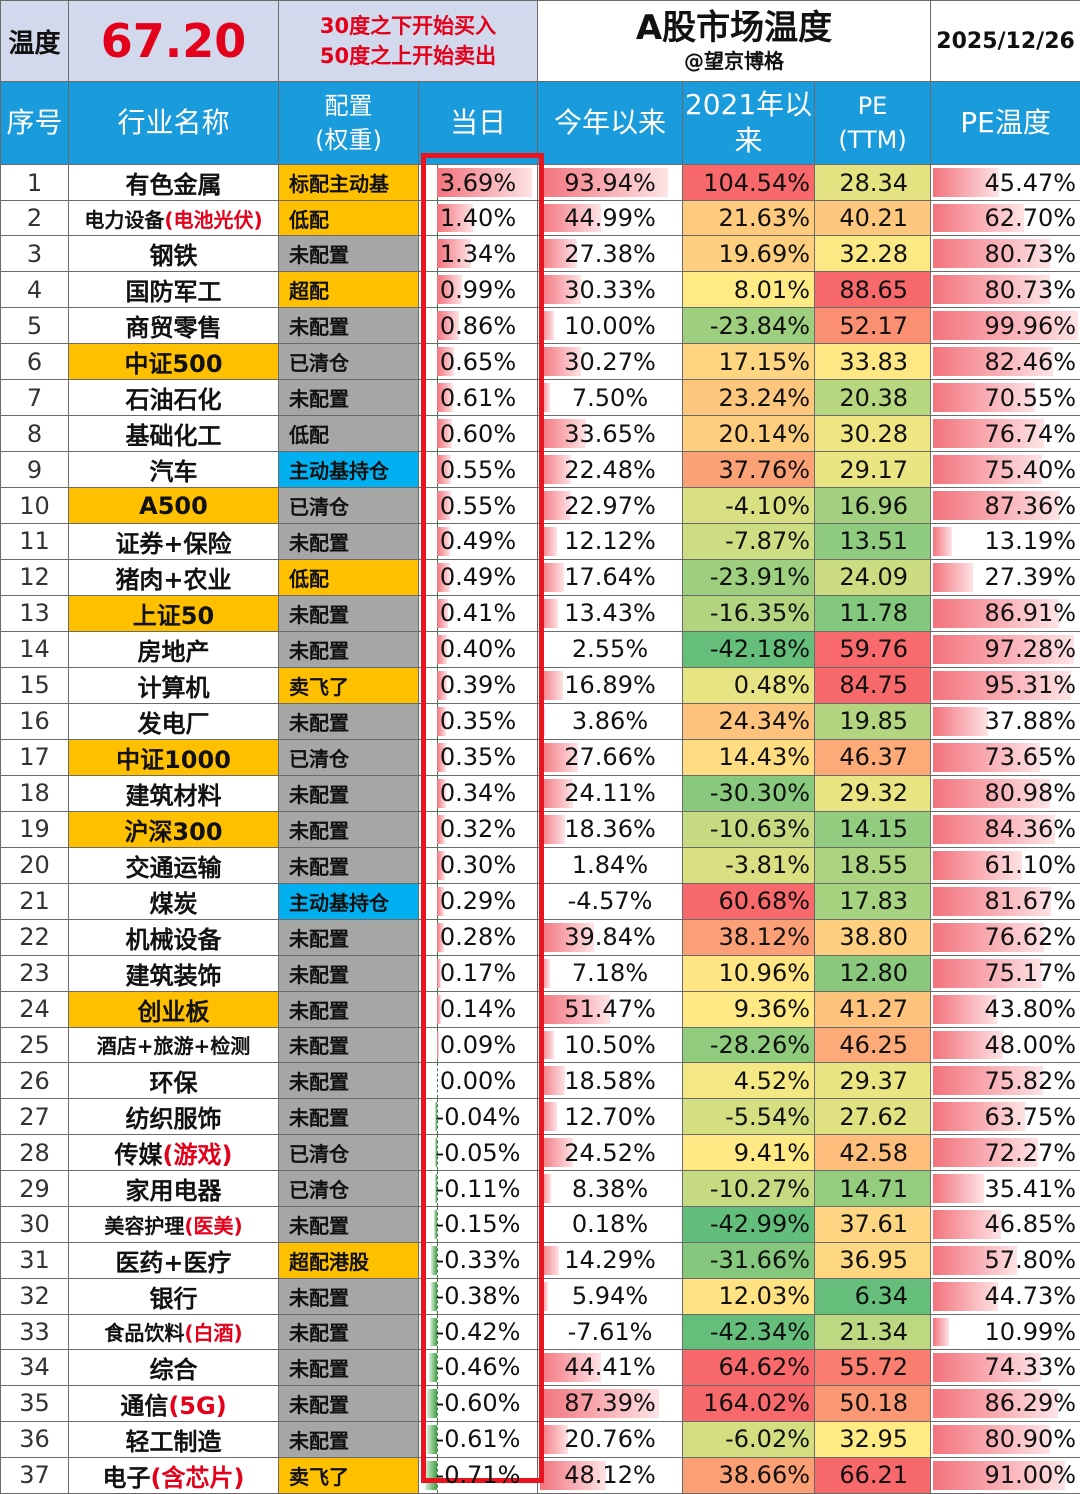 The width and height of the screenshot is (1080, 1494). I want to click on industry-name: 环保, so click(174, 1081).